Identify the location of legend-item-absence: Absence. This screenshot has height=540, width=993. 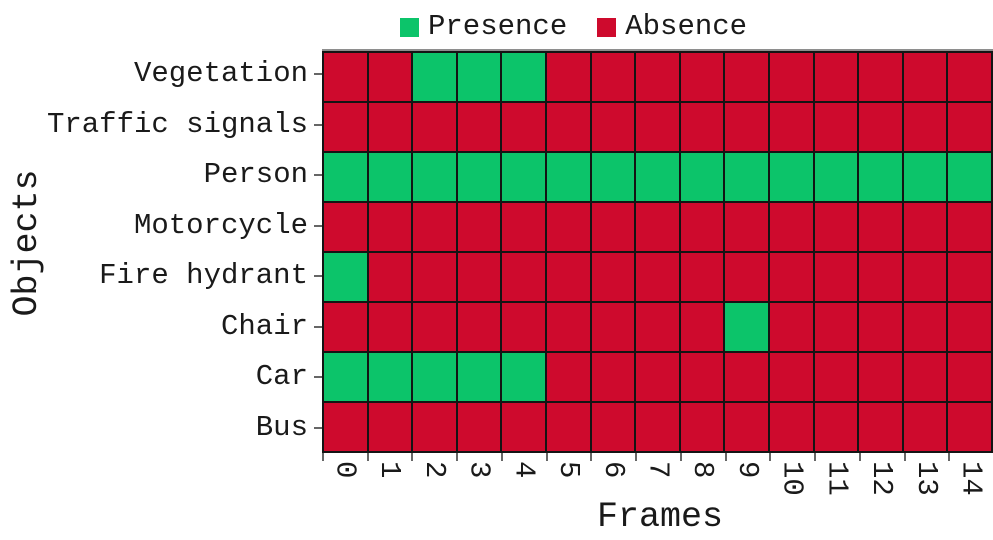
(672, 26).